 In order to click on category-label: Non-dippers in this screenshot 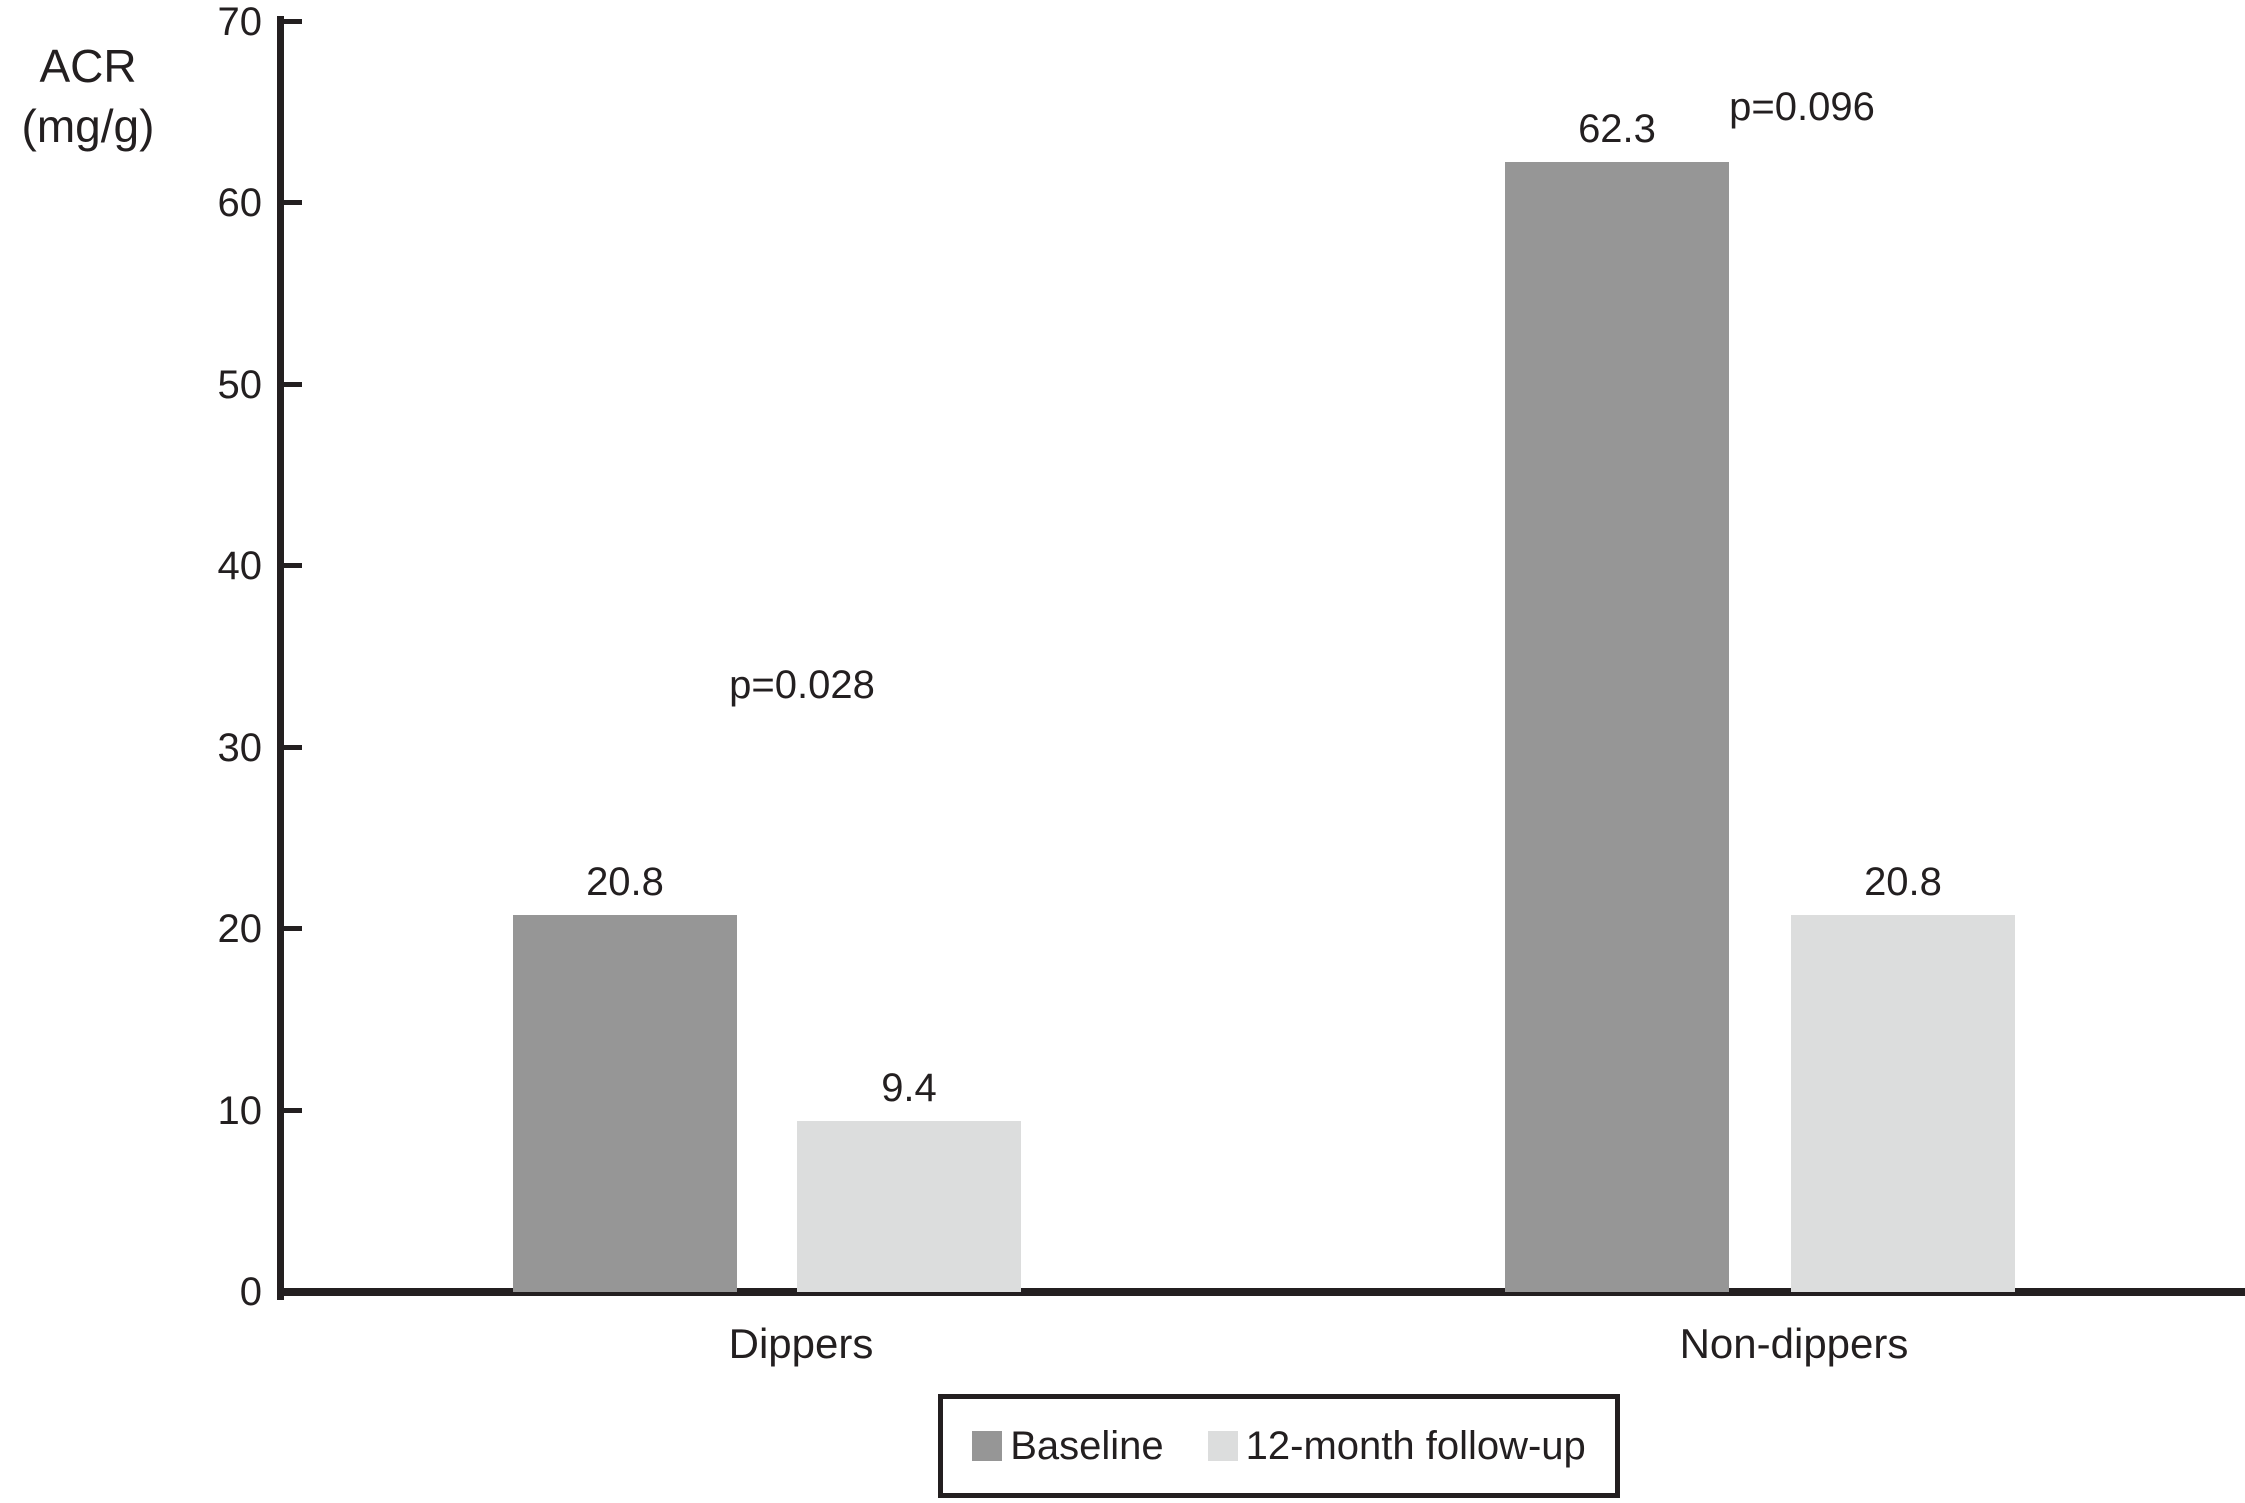, I will do `click(1794, 1343)`.